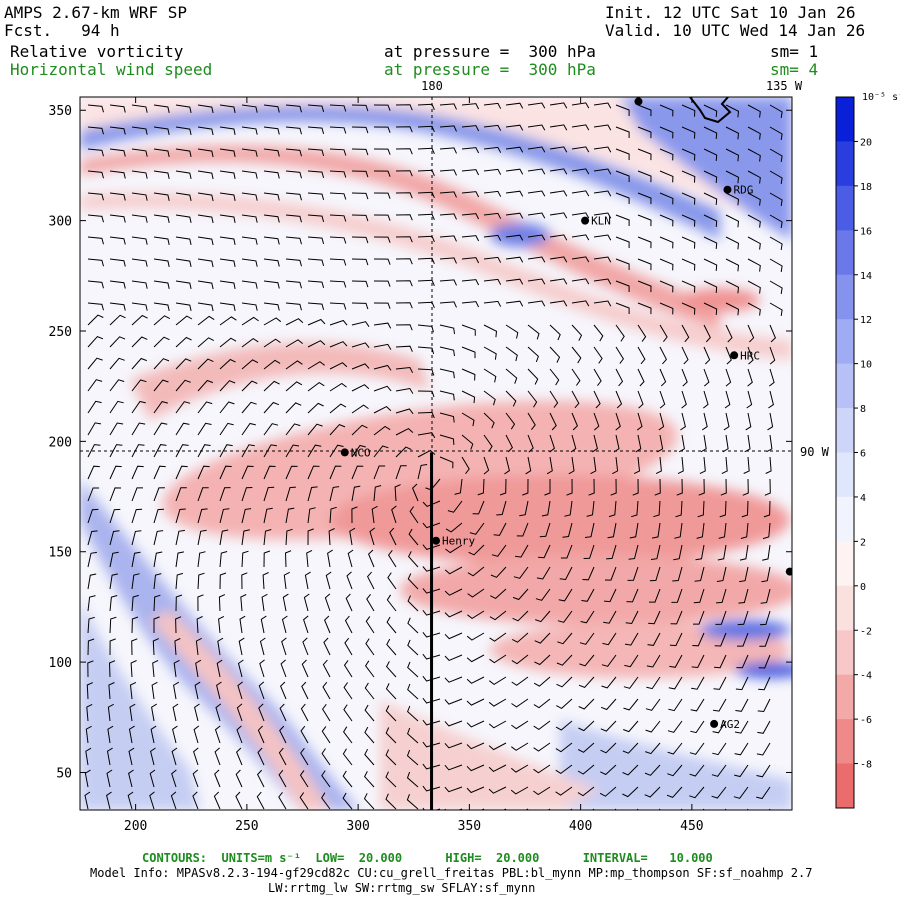  I want to click on model-info-physics: LW:rrtmg_lw SW:rrtmg_sw SFLAY:sf_mynn, so click(402, 888).